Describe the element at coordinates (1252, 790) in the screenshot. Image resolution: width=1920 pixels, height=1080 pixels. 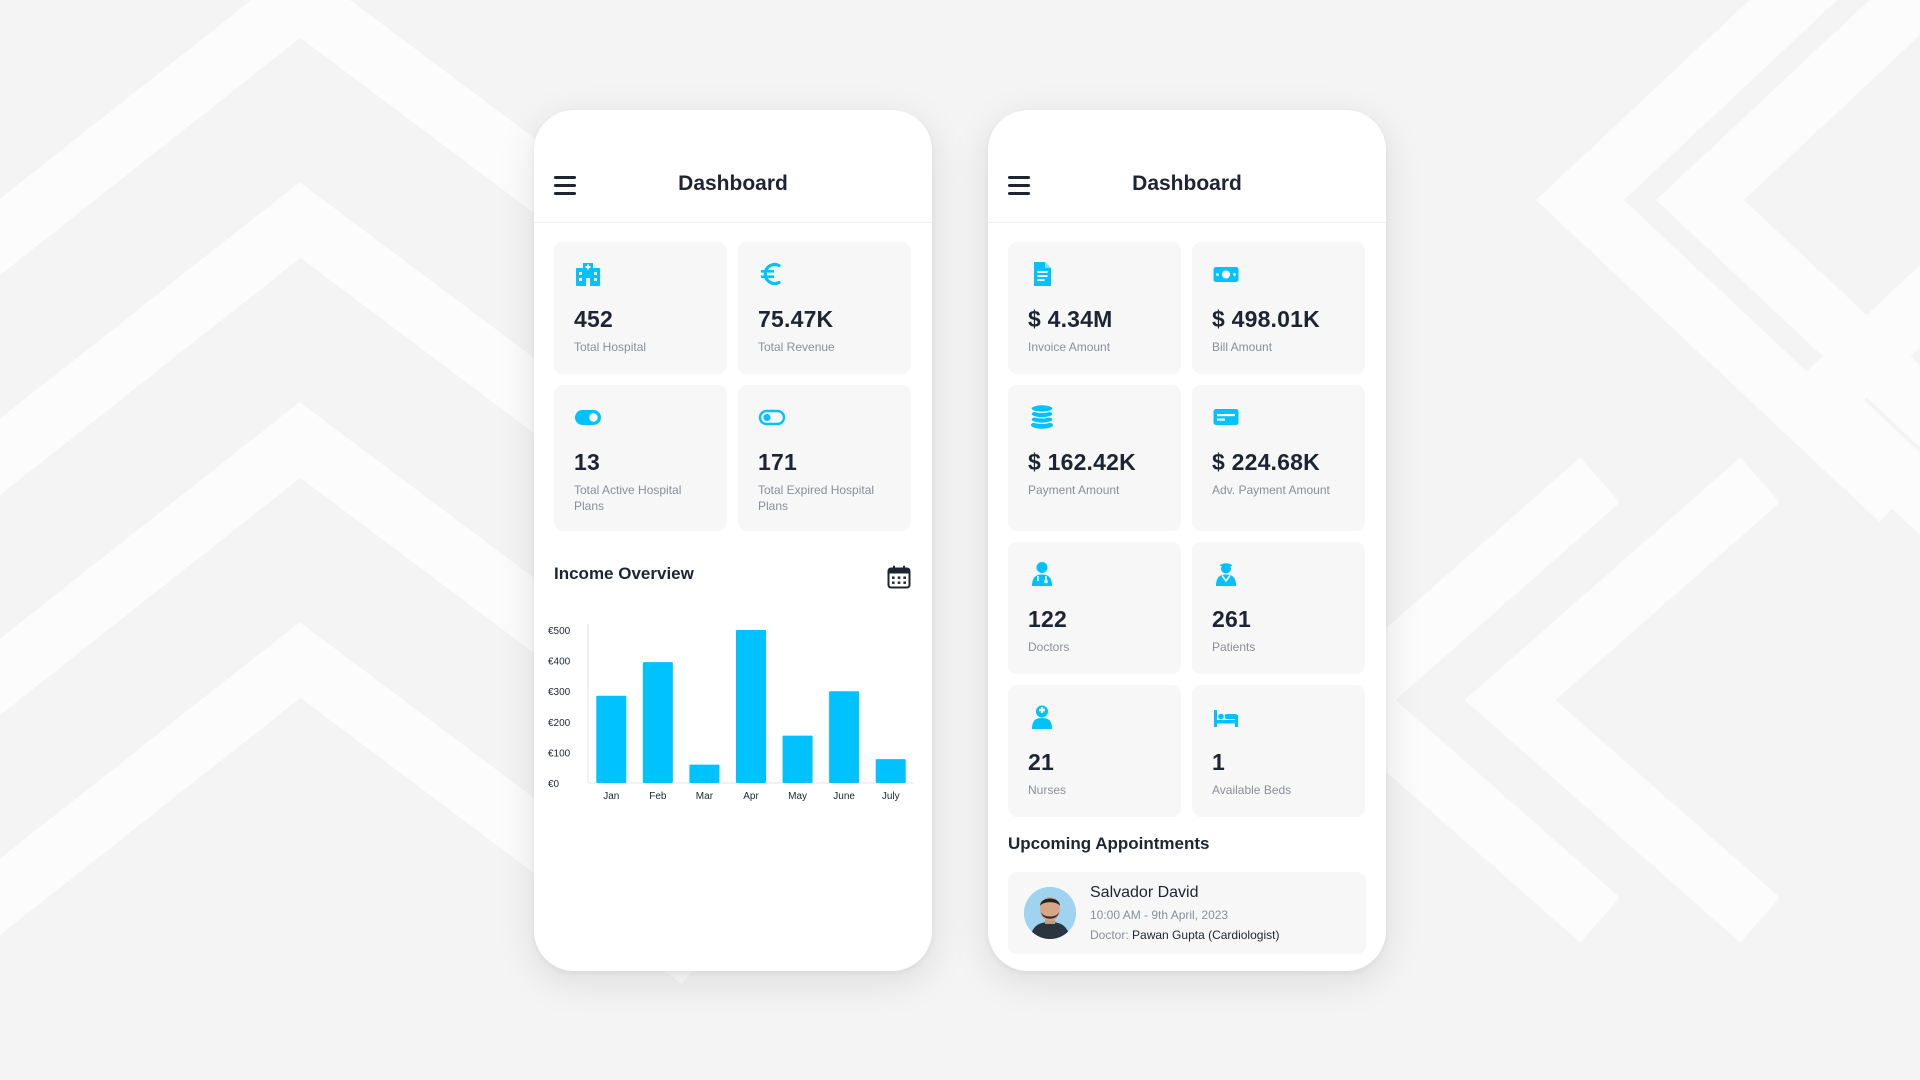
I see `stat-label: Available Beds` at that location.